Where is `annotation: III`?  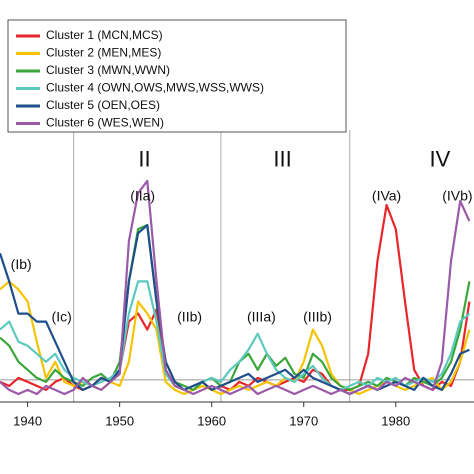
annotation: III is located at coordinates (282, 159).